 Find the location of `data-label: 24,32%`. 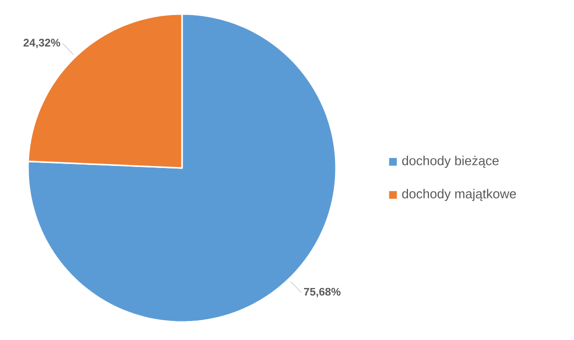

data-label: 24,32% is located at coordinates (42, 43).